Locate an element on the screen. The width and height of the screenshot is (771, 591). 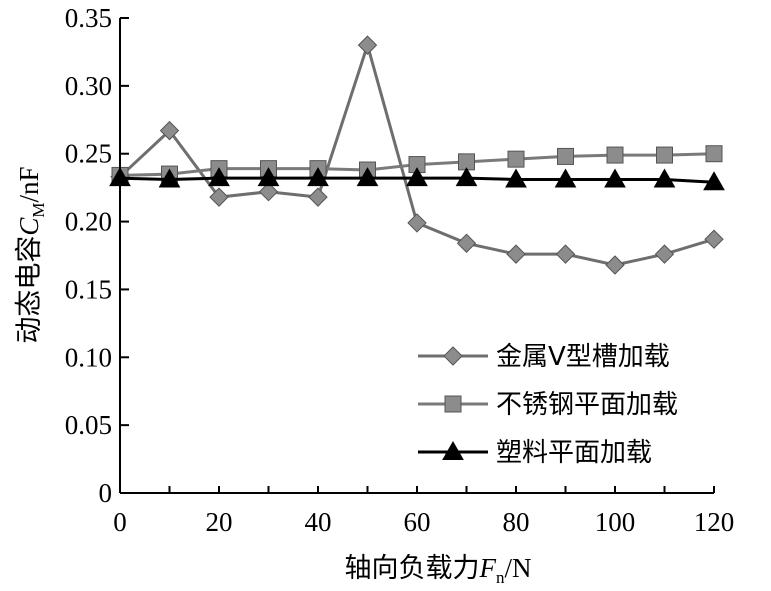
y-axis-label-sub: M is located at coordinates (38, 209).